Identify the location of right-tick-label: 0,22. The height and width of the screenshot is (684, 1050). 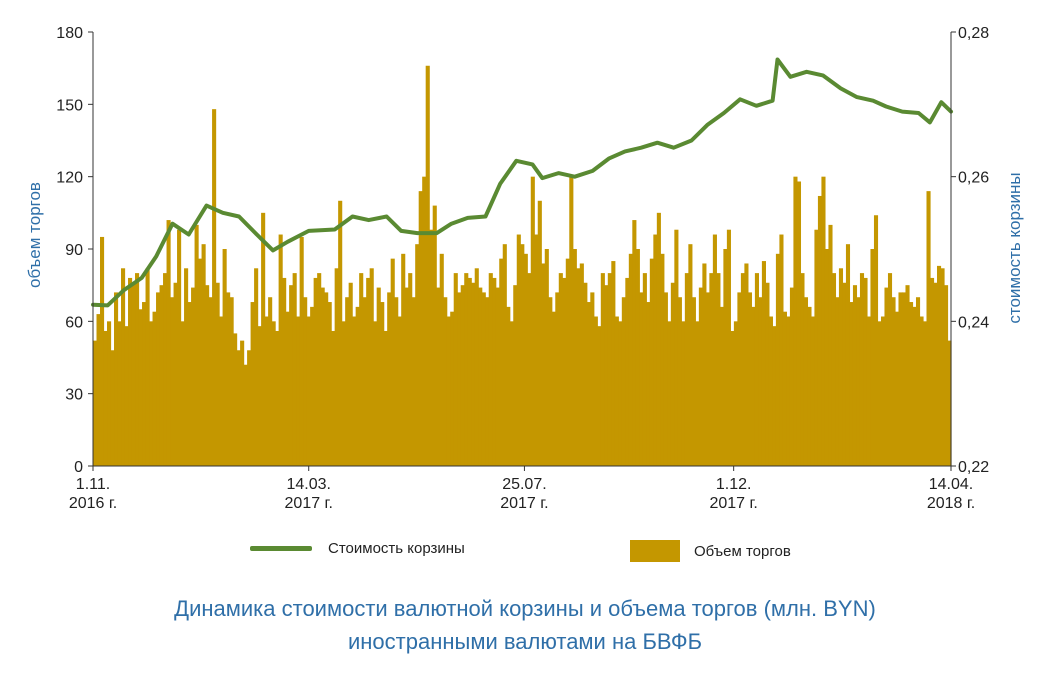
(973, 467).